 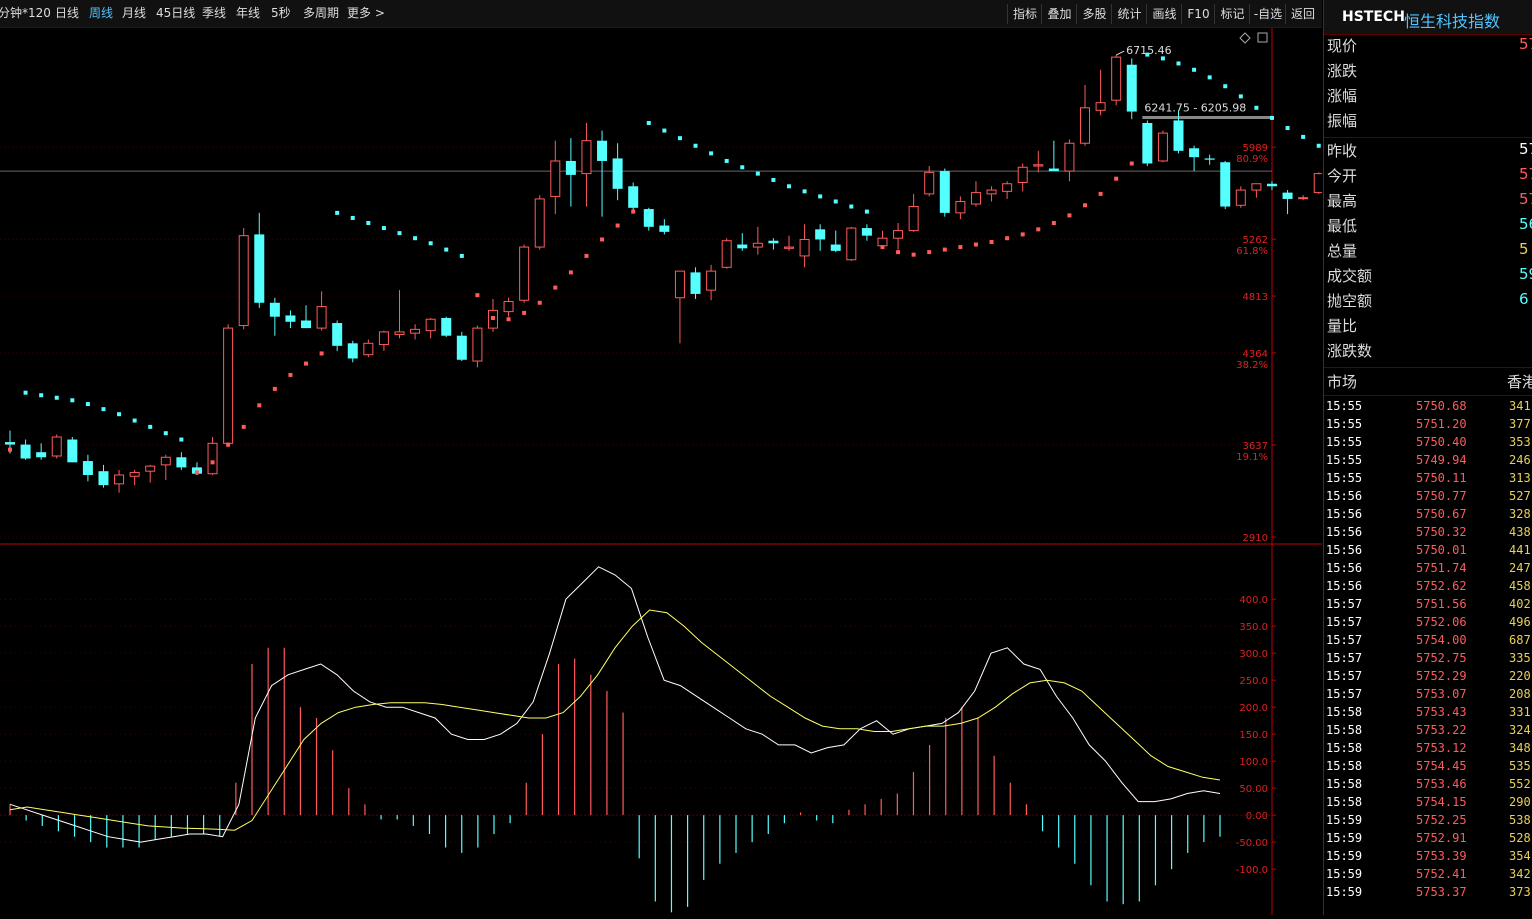 I want to click on tick-row: 15:56 5750.67 328, so click(x=1428, y=514).